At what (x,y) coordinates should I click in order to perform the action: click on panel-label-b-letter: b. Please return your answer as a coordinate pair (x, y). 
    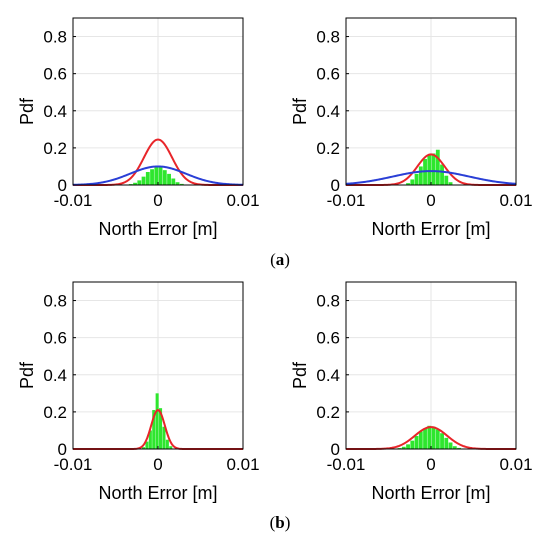
    Looking at the image, I should click on (279, 522).